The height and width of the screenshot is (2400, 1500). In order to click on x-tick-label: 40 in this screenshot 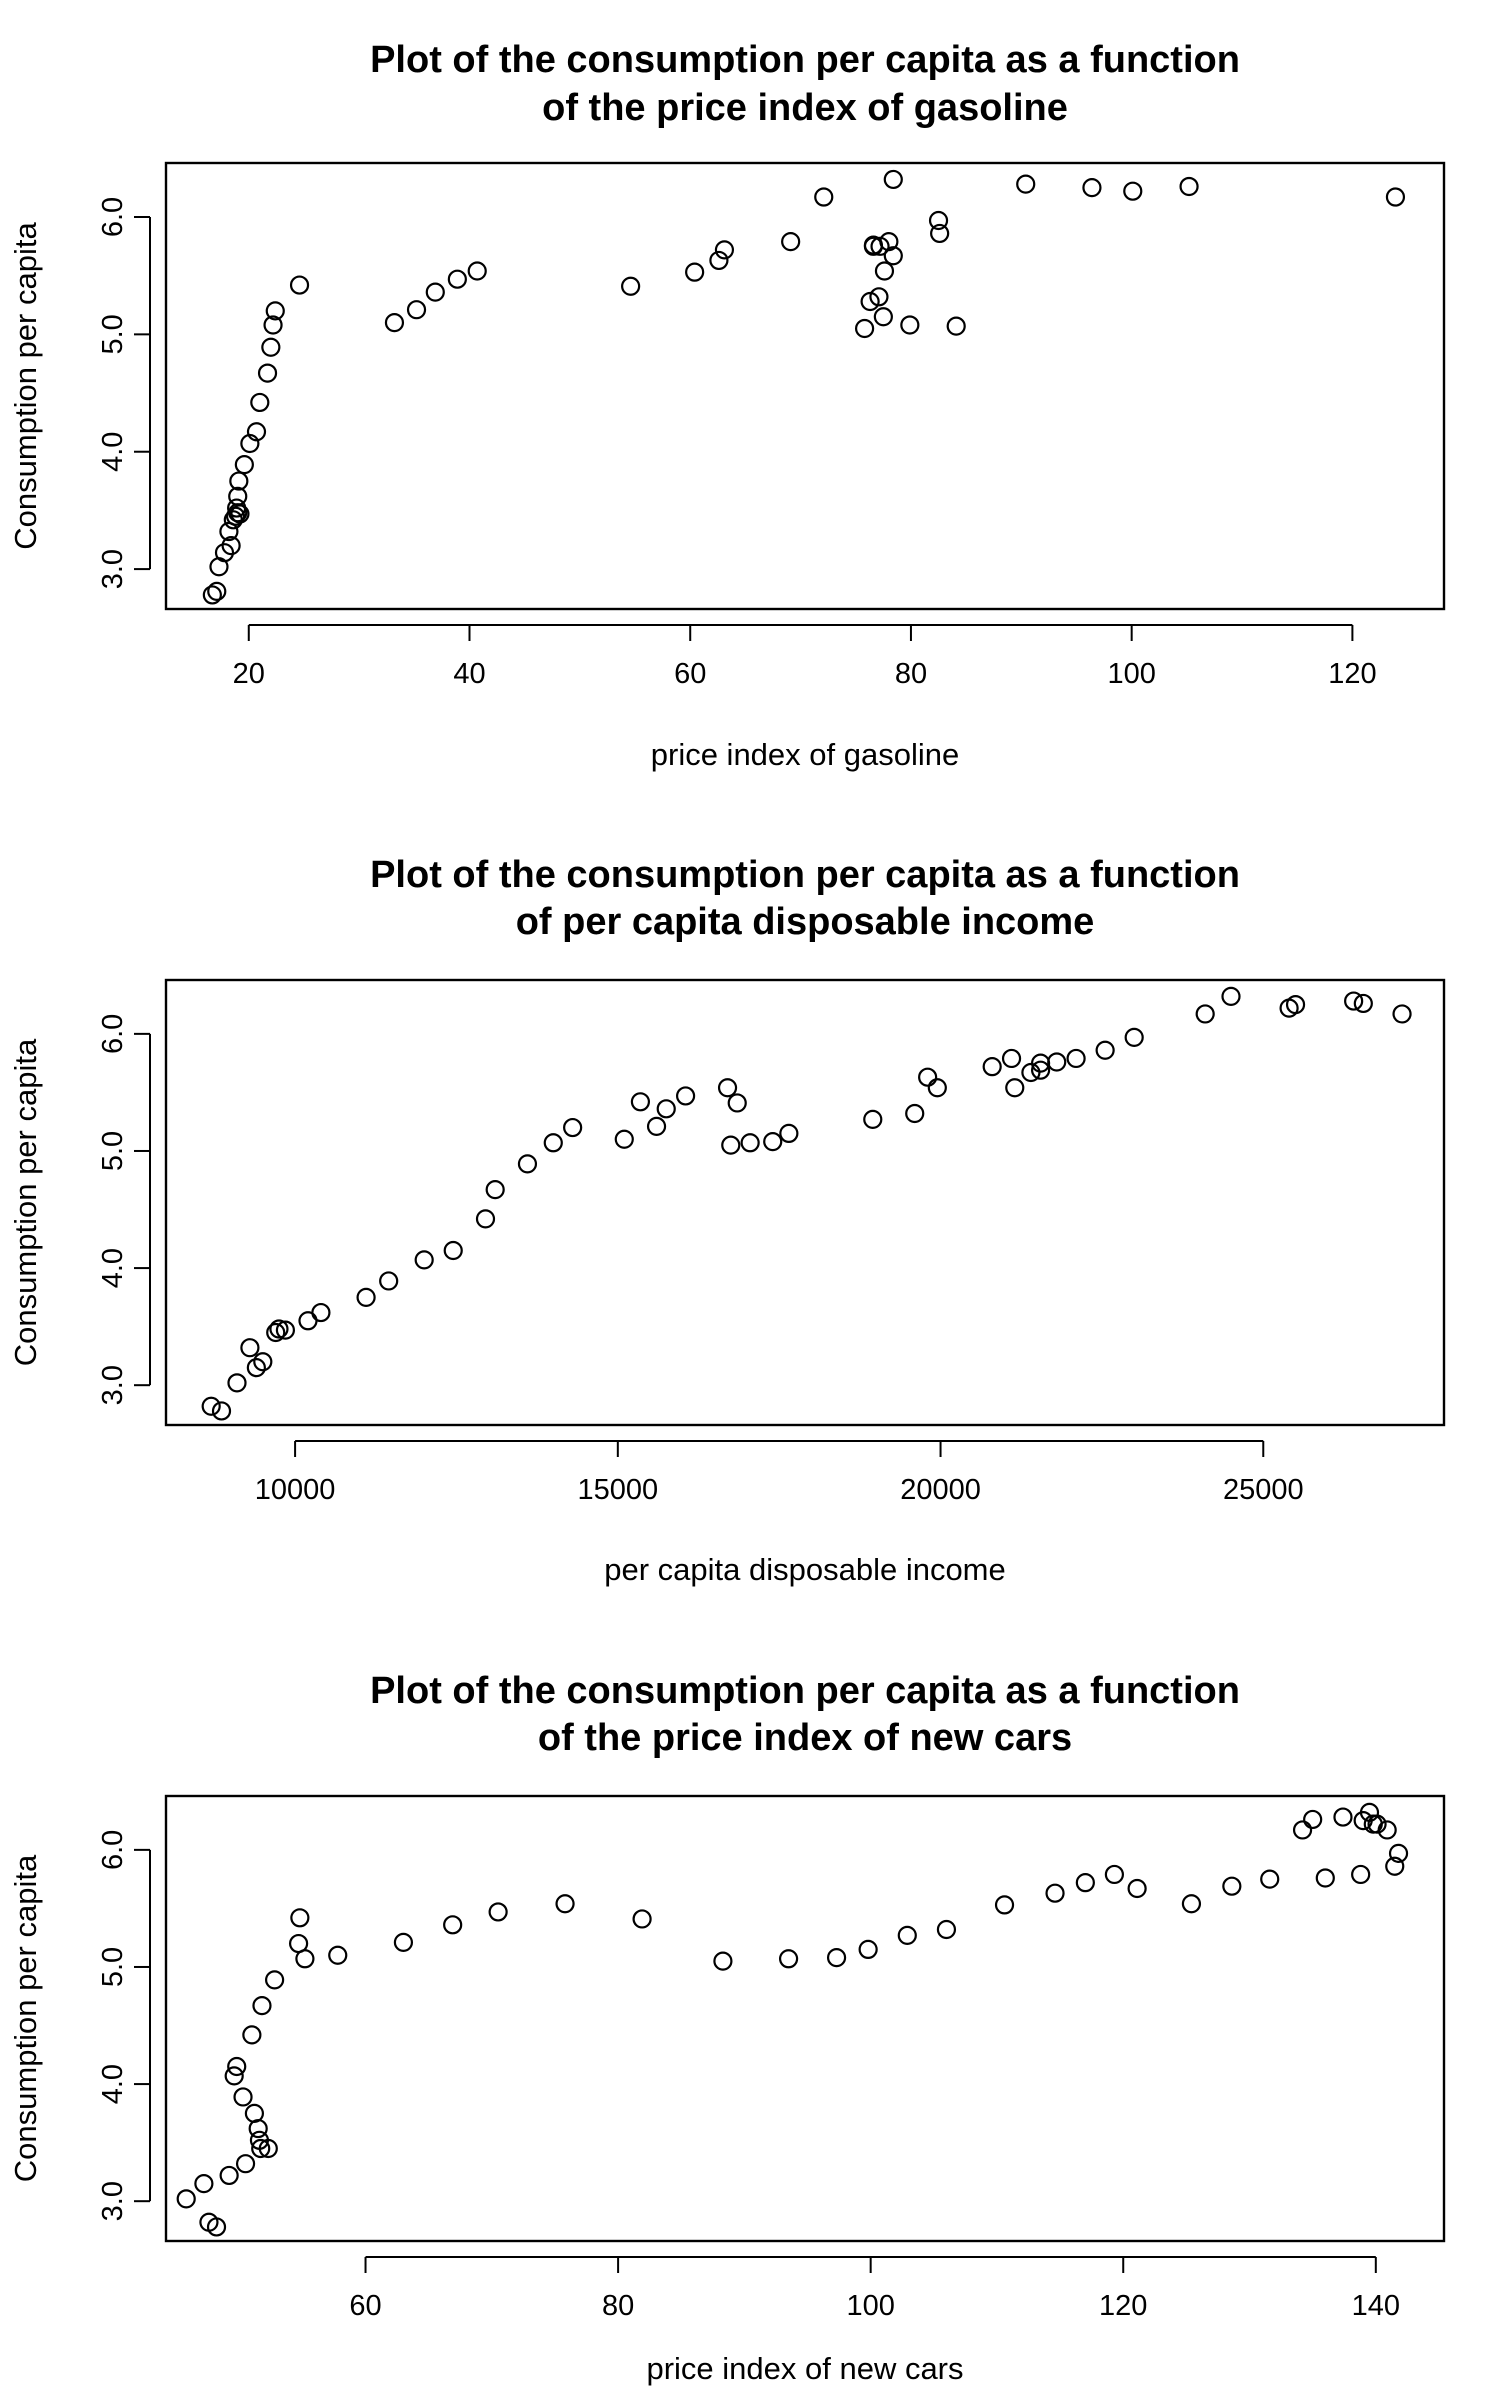, I will do `click(469, 674)`.